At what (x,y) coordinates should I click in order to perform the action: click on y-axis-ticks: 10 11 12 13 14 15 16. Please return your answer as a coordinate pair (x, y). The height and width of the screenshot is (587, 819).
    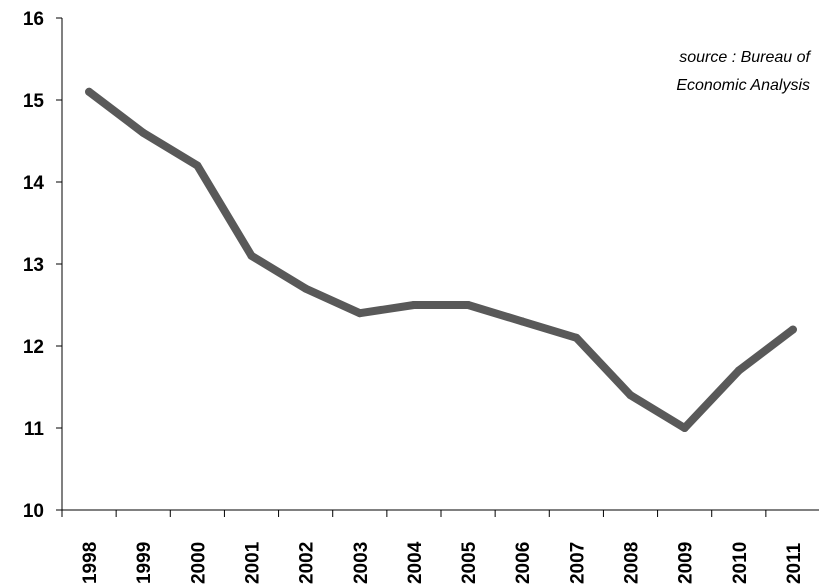
    Looking at the image, I should click on (42, 265).